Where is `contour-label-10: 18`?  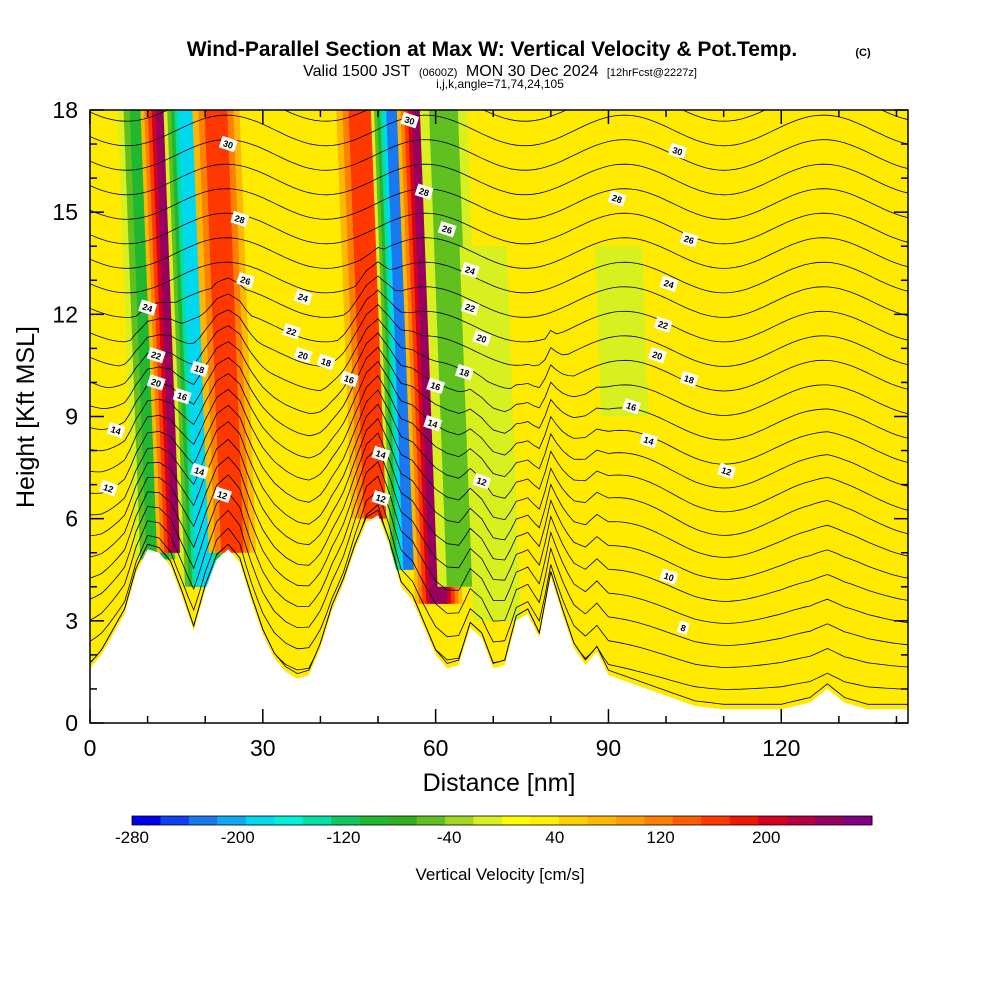
contour-label-10: 18 is located at coordinates (326, 362).